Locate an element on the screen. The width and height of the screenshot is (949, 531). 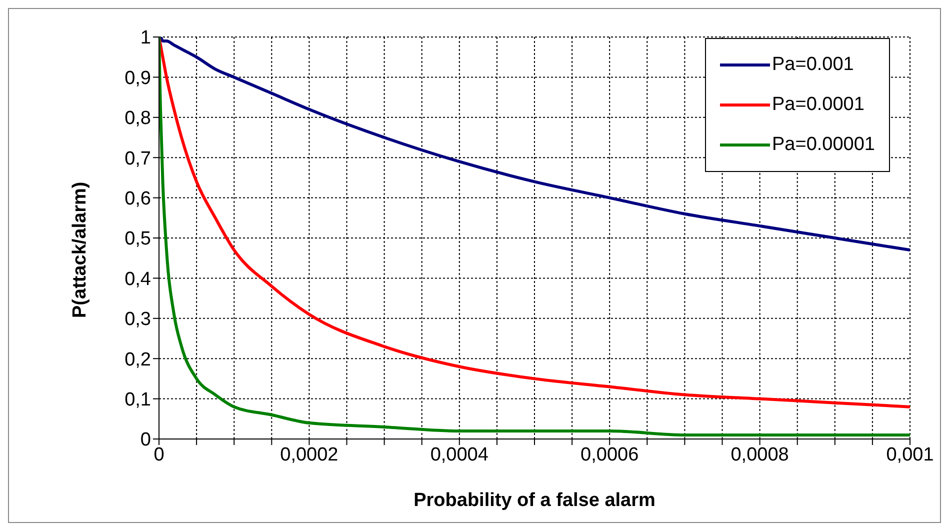
y-tick-label: 0,5 is located at coordinates (137, 239).